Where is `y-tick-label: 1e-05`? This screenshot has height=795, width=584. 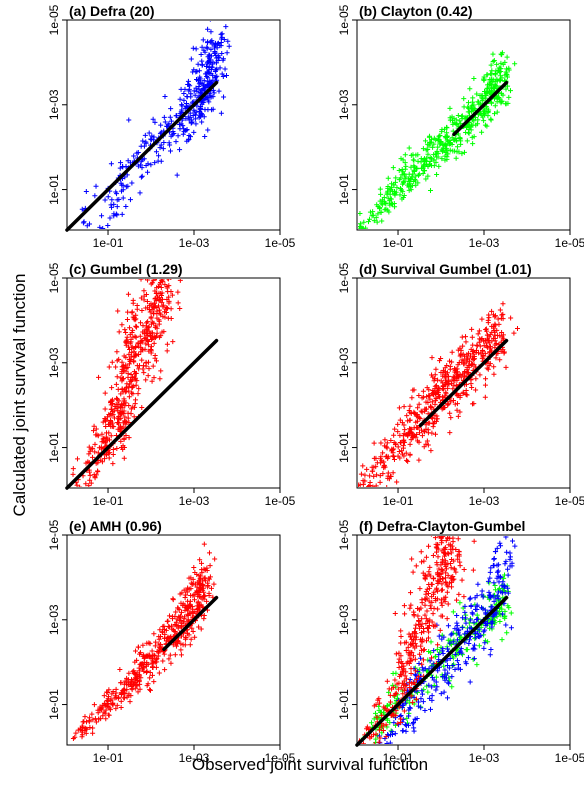
y-tick-label: 1e-05 is located at coordinates (54, 534).